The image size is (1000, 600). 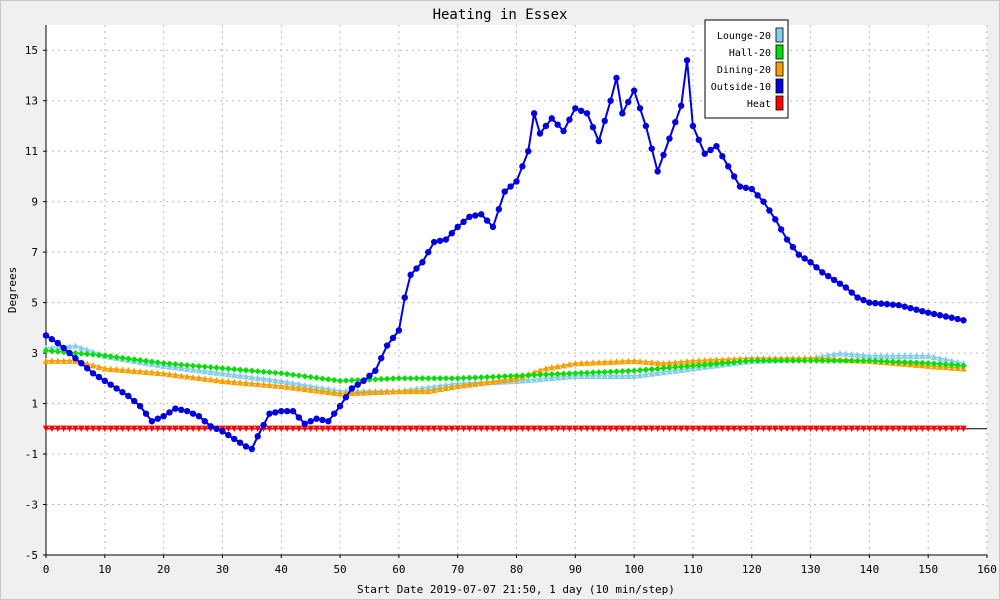 I want to click on legend-label-dining-20: Dining-20, so click(x=744, y=70).